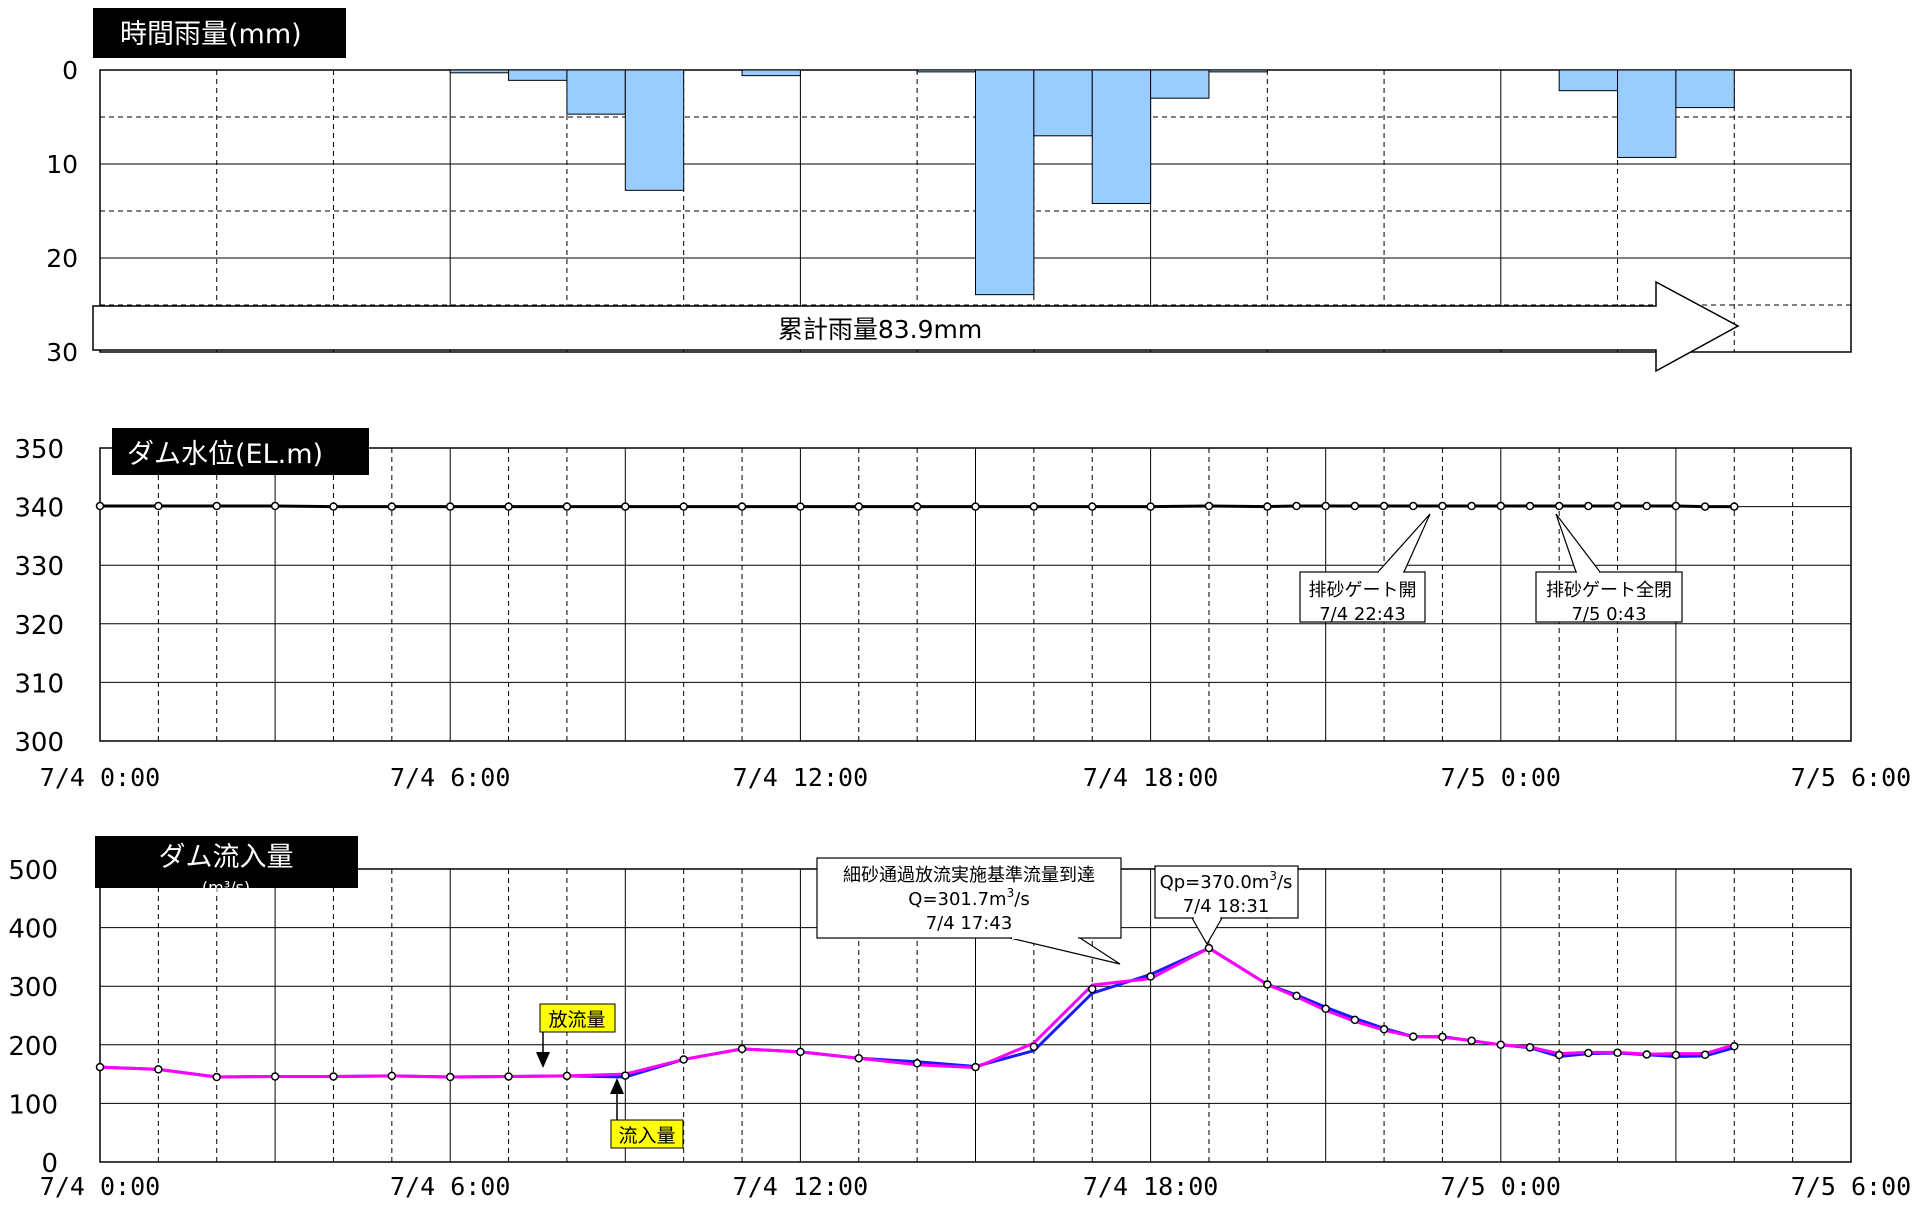  Describe the element at coordinates (62, 164) in the screenshot. I see `rain-y-tick-label: 10` at that location.